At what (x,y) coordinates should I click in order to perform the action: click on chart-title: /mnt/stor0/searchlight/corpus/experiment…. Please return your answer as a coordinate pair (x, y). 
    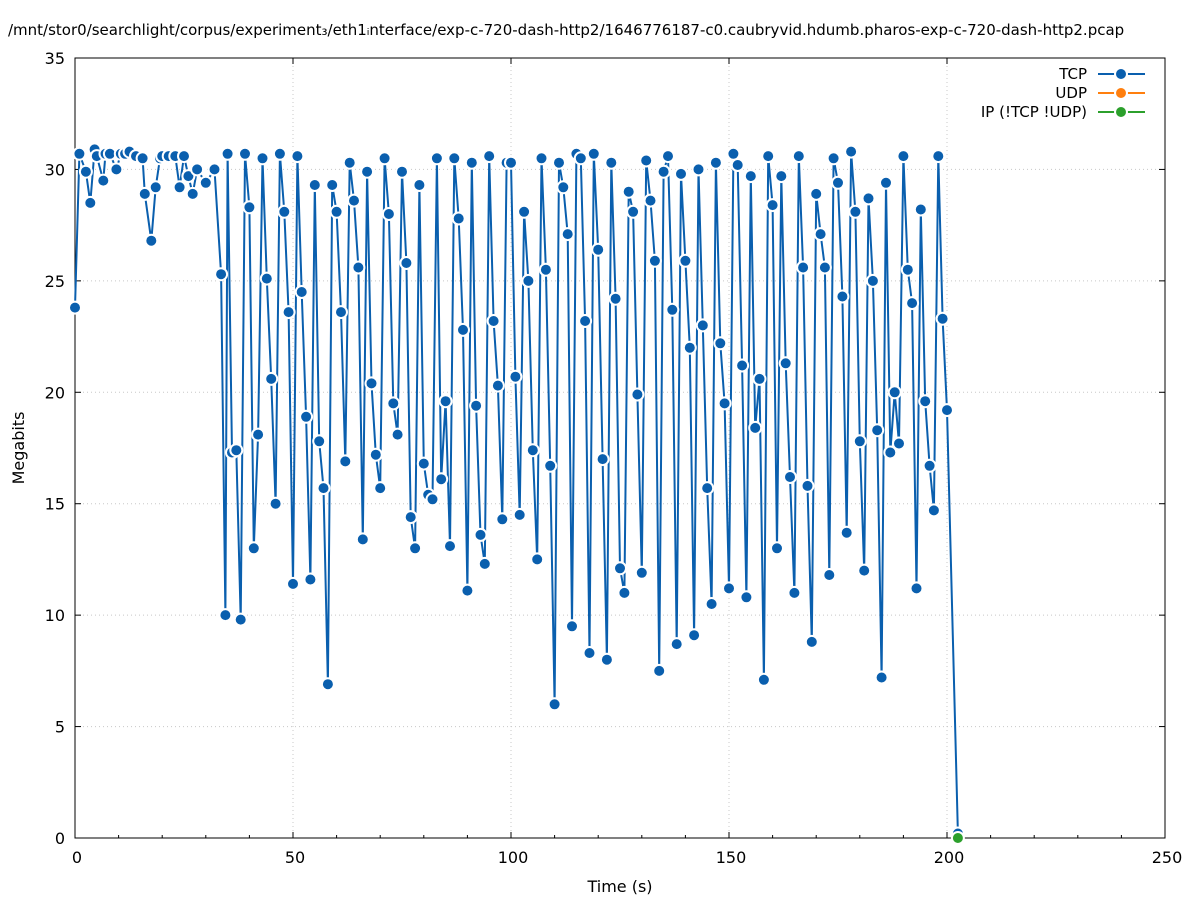
    Looking at the image, I should click on (566, 30).